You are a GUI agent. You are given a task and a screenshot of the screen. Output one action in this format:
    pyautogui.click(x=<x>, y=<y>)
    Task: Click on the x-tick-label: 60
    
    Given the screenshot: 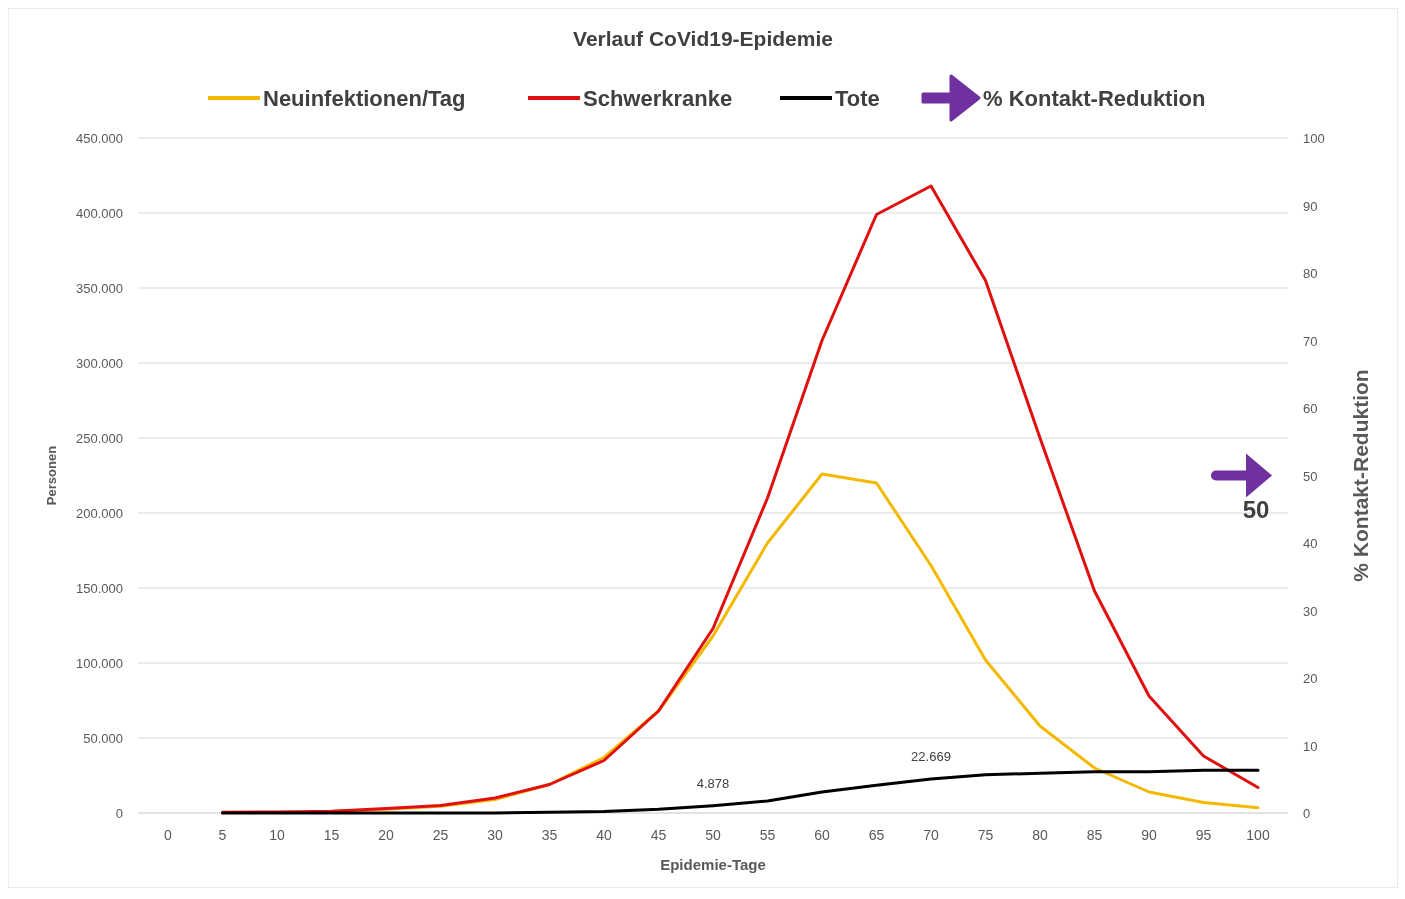 What is the action you would take?
    pyautogui.click(x=822, y=835)
    